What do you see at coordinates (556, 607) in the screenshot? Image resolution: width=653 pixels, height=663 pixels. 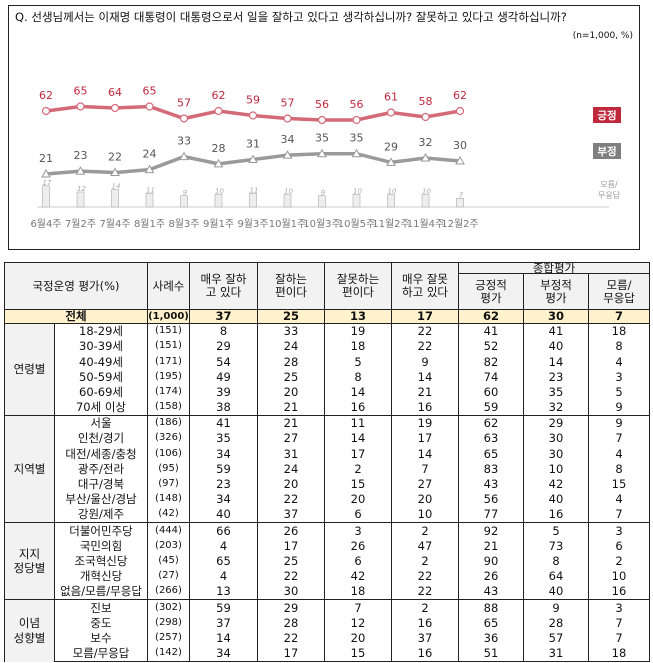 I see `cell-negative: 9` at bounding box center [556, 607].